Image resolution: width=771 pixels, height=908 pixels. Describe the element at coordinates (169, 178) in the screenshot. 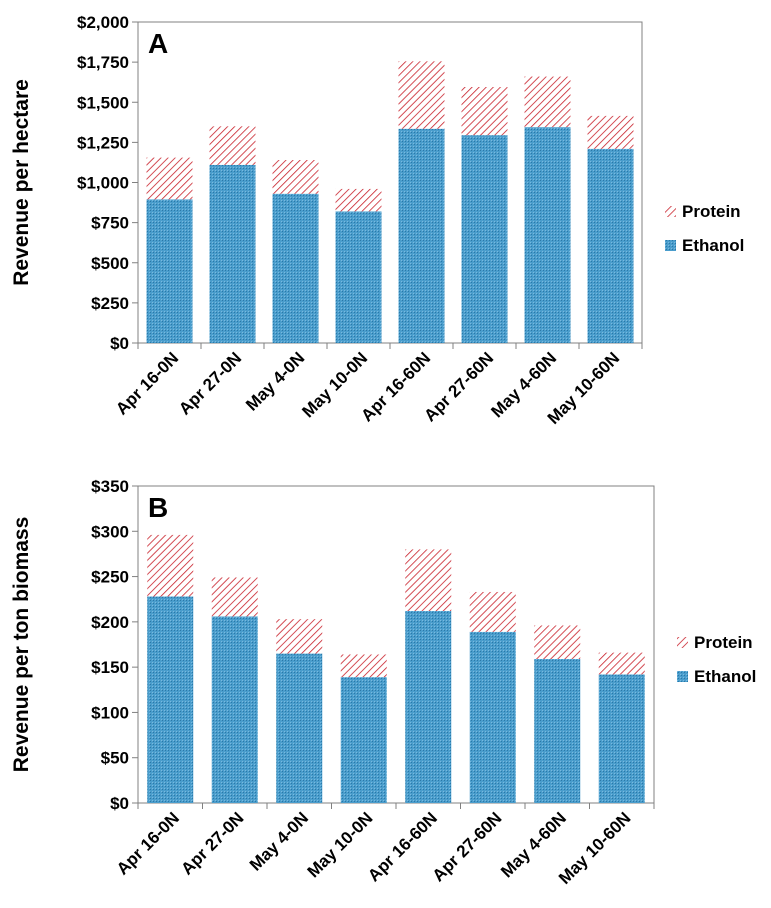

I see `chart-a-bar-protein-apr-16-0n` at that location.